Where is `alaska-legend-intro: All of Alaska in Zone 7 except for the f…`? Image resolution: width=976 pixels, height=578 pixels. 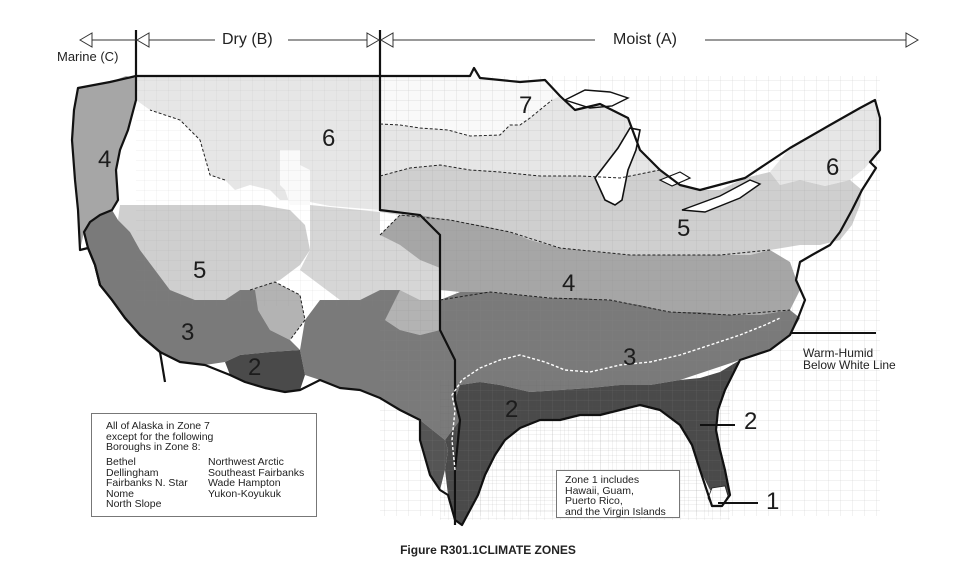 alaska-legend-intro: All of Alaska in Zone 7 except for the f… is located at coordinates (159, 437).